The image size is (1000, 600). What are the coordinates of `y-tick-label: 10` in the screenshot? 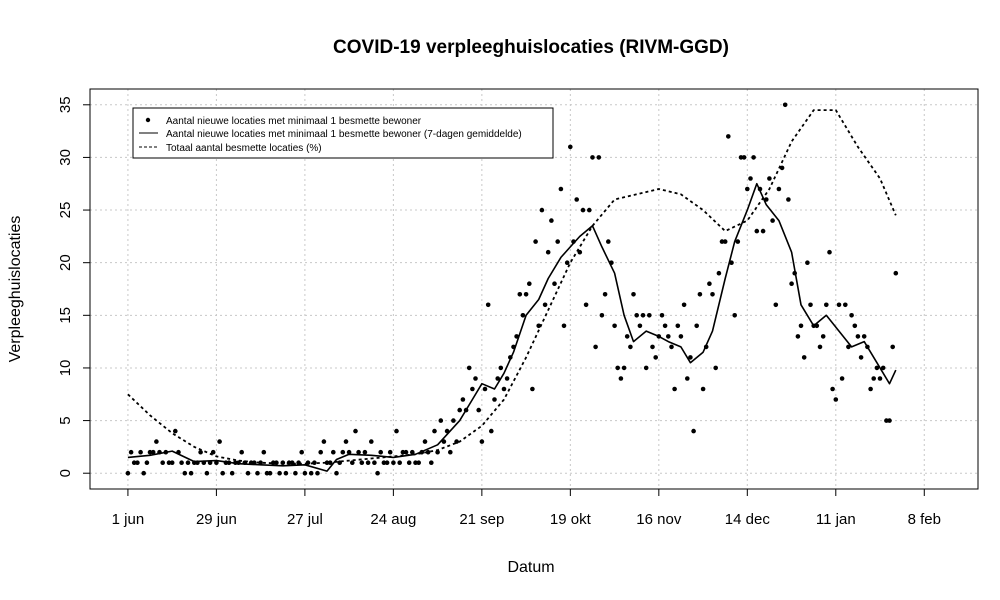 It's located at (65, 368).